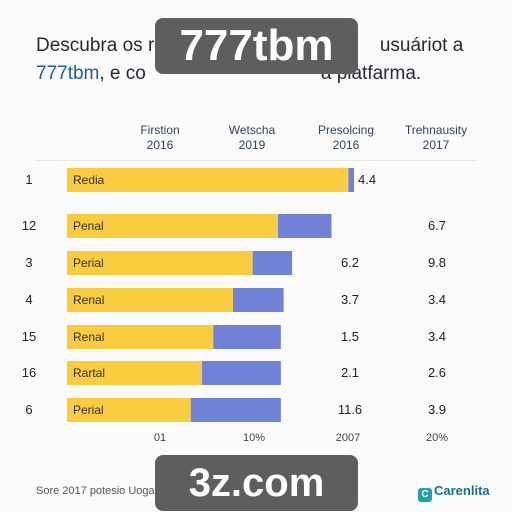  What do you see at coordinates (437, 225) in the screenshot?
I see `value-label-b: 6.7` at bounding box center [437, 225].